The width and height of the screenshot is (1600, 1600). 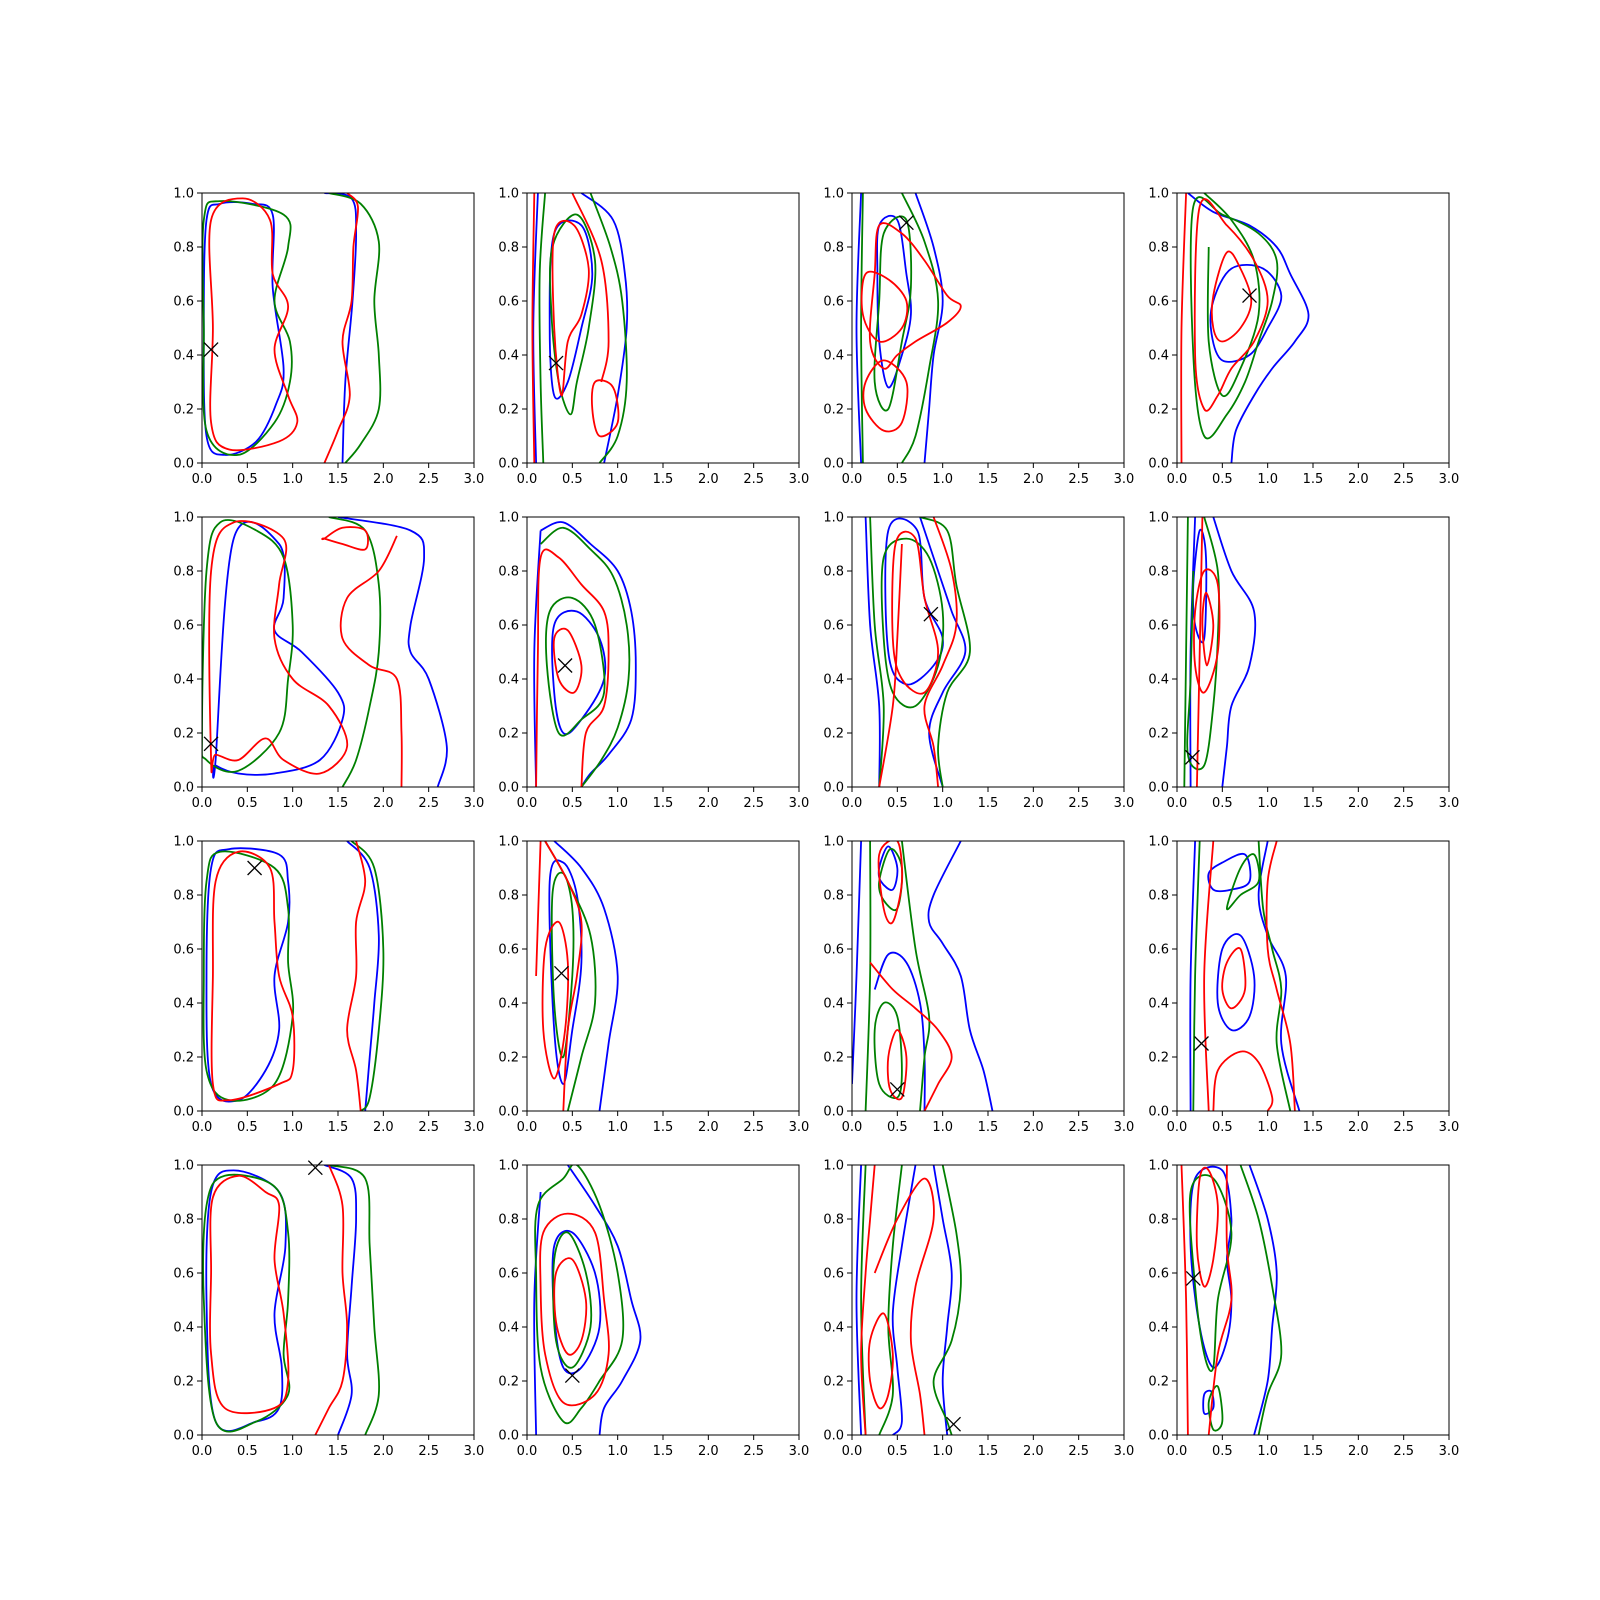 What do you see at coordinates (653, 337) in the screenshot?
I see `panel-1-2: 0.0 0.5 1.0 1.5 2.0 2.5 3.0 0.0 0.2 0.4 0.6 0.8 1.0` at bounding box center [653, 337].